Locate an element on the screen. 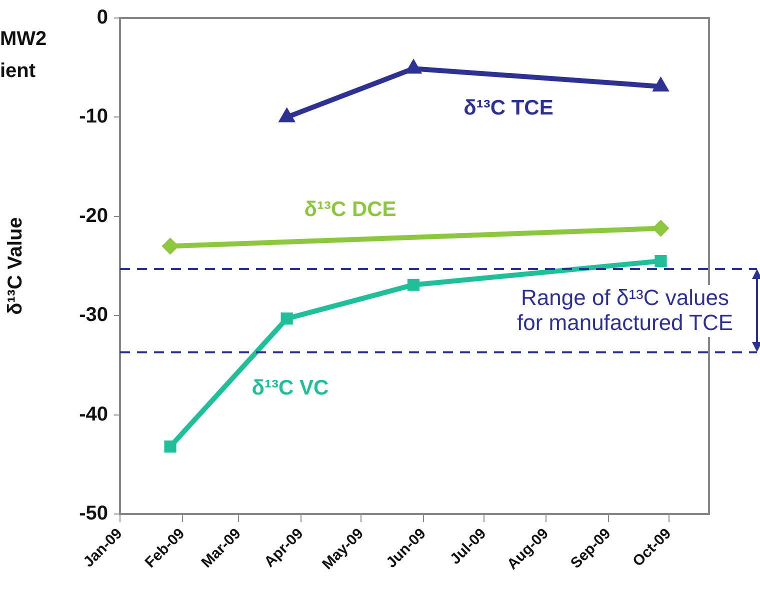 The height and width of the screenshot is (593, 760). series-label: δ¹³C VC is located at coordinates (290, 388).